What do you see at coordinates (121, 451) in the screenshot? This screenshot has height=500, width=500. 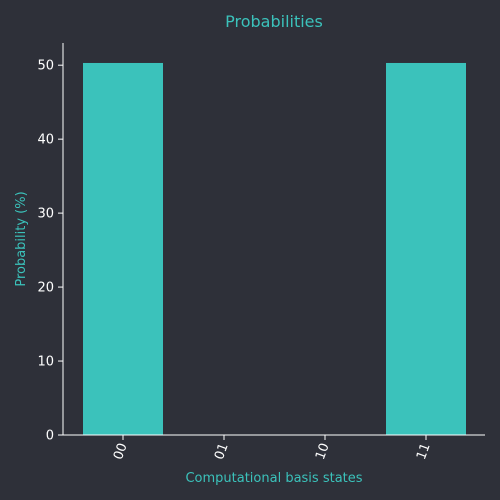 I see `x-tick-label-00: 00` at bounding box center [121, 451].